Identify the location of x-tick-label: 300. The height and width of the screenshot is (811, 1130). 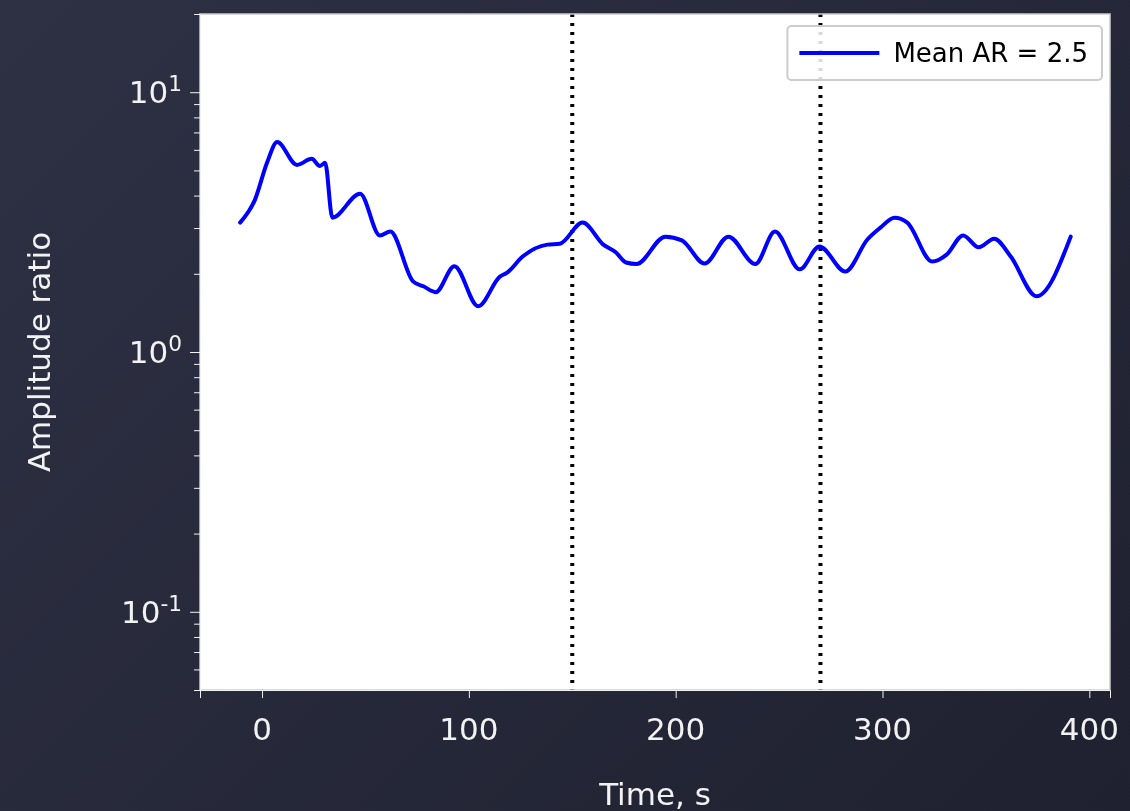
(882, 729).